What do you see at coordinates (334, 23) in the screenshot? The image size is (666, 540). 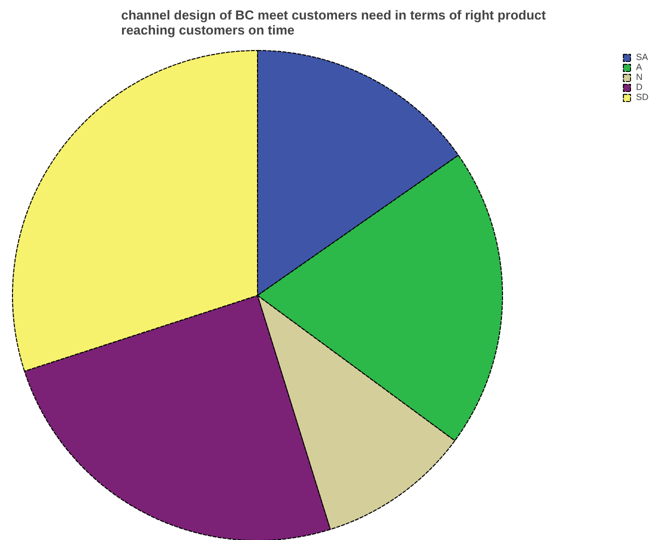 I see `chart-title: channel design of BC meet customers need in terms of right product reaching customers on time` at bounding box center [334, 23].